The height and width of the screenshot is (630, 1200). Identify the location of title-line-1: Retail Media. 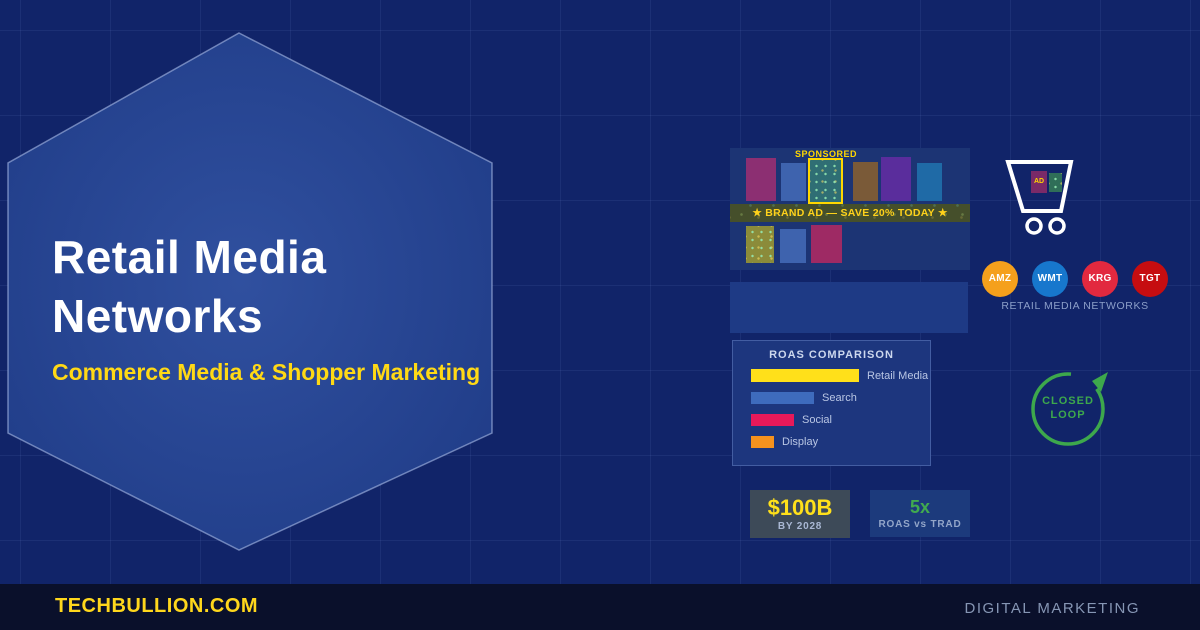
(189, 257).